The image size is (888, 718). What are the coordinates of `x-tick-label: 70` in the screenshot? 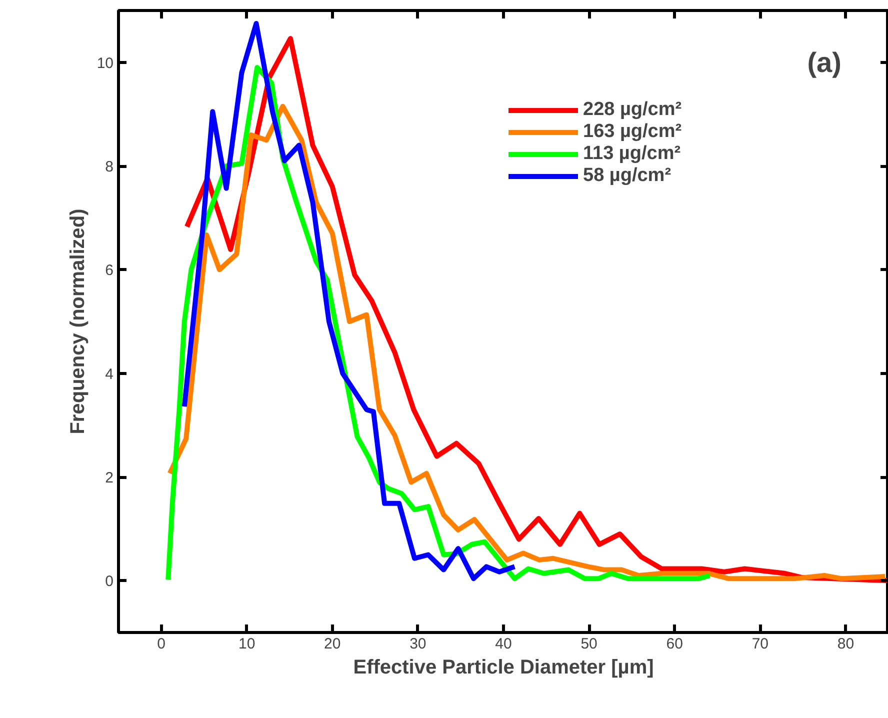 It's located at (760, 644).